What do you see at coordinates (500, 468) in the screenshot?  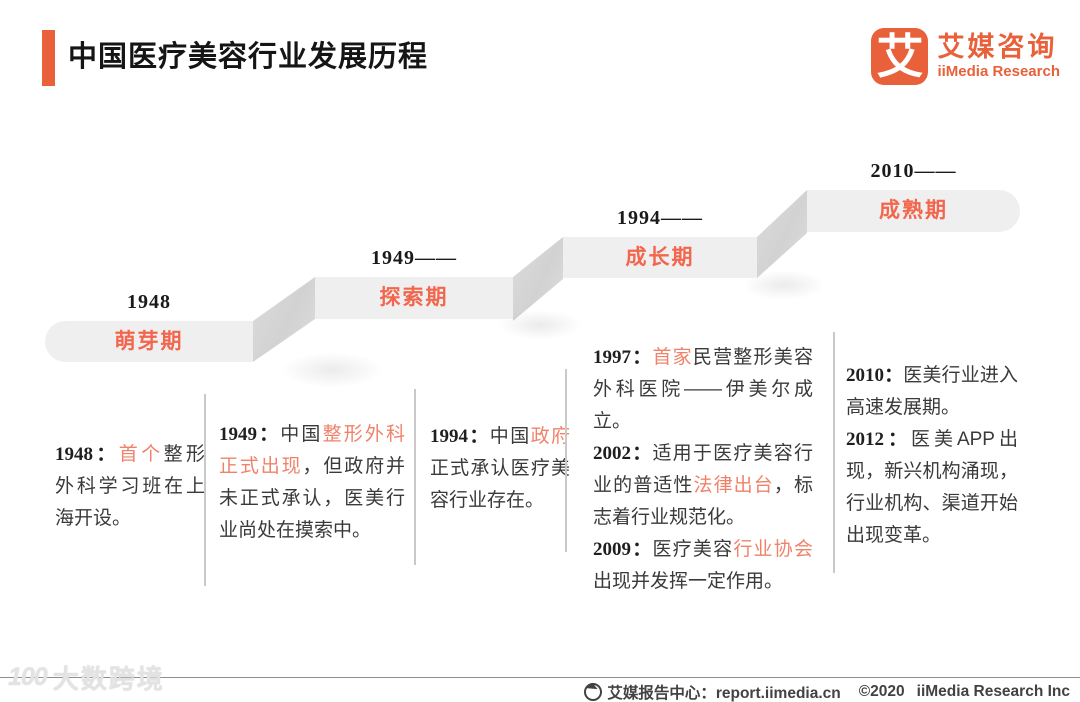 I see `detail-1994: 1994：中国政府正式承认医疗美容行业存在。` at bounding box center [500, 468].